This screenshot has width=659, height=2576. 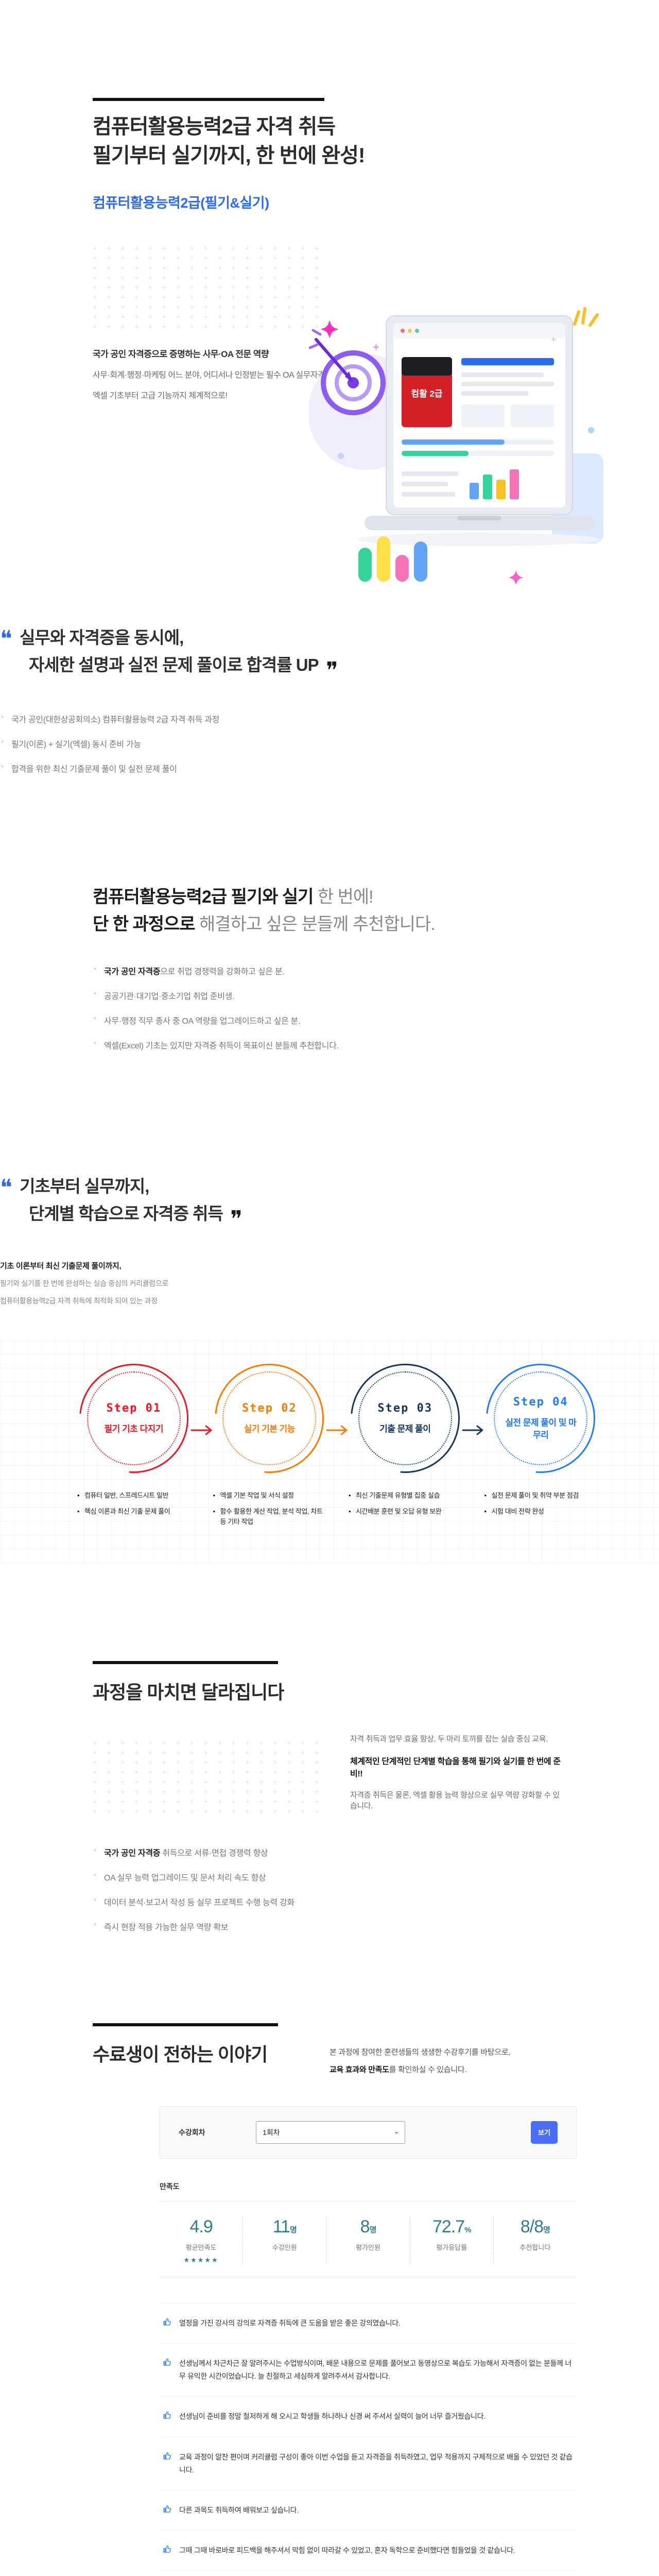 What do you see at coordinates (283, 743) in the screenshot?
I see `list-item: 필기(이론) + 실기(엑셀) 동시 준비 가능` at bounding box center [283, 743].